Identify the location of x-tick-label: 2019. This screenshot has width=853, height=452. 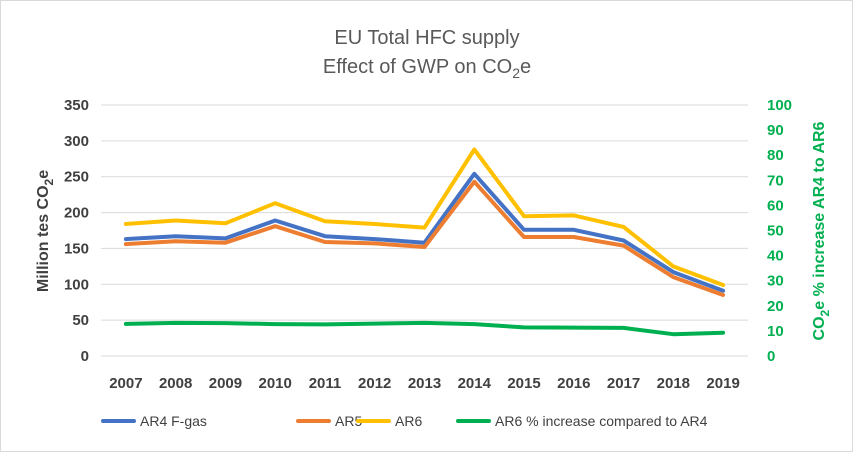
(722, 383).